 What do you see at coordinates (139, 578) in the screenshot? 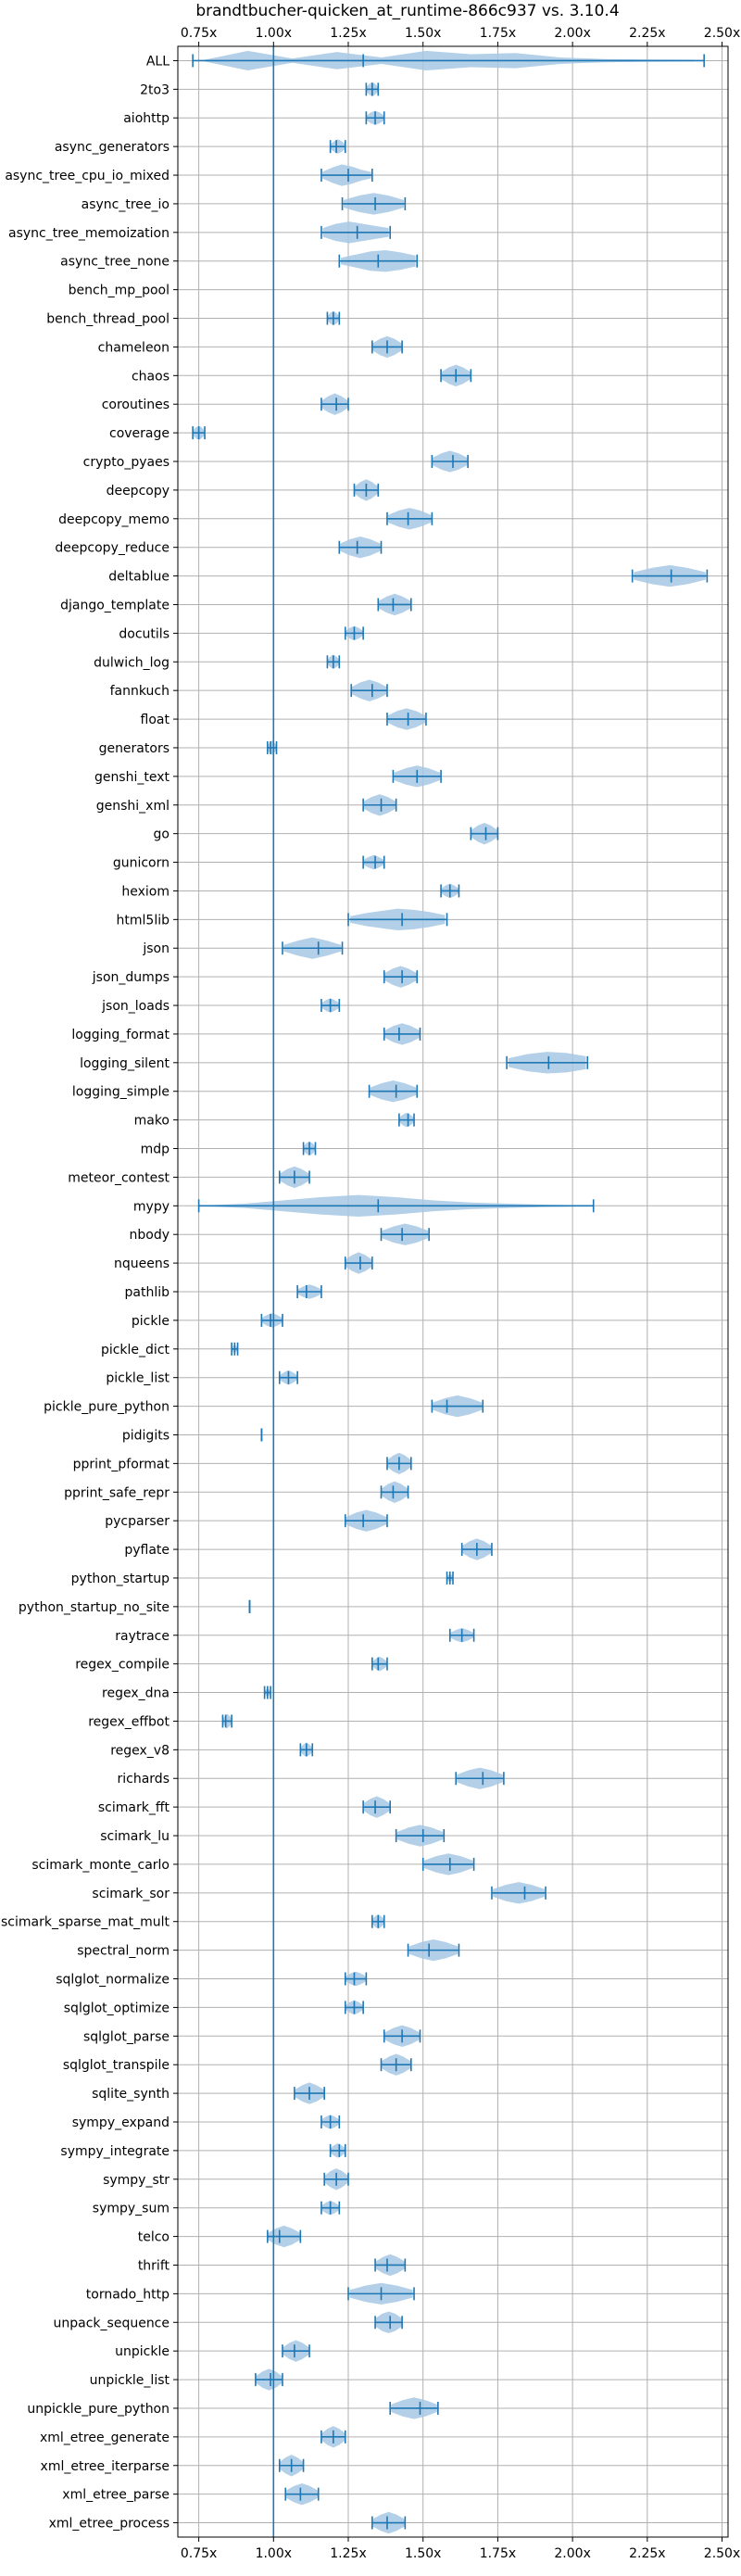
I see `category-label: deltablue` at bounding box center [139, 578].